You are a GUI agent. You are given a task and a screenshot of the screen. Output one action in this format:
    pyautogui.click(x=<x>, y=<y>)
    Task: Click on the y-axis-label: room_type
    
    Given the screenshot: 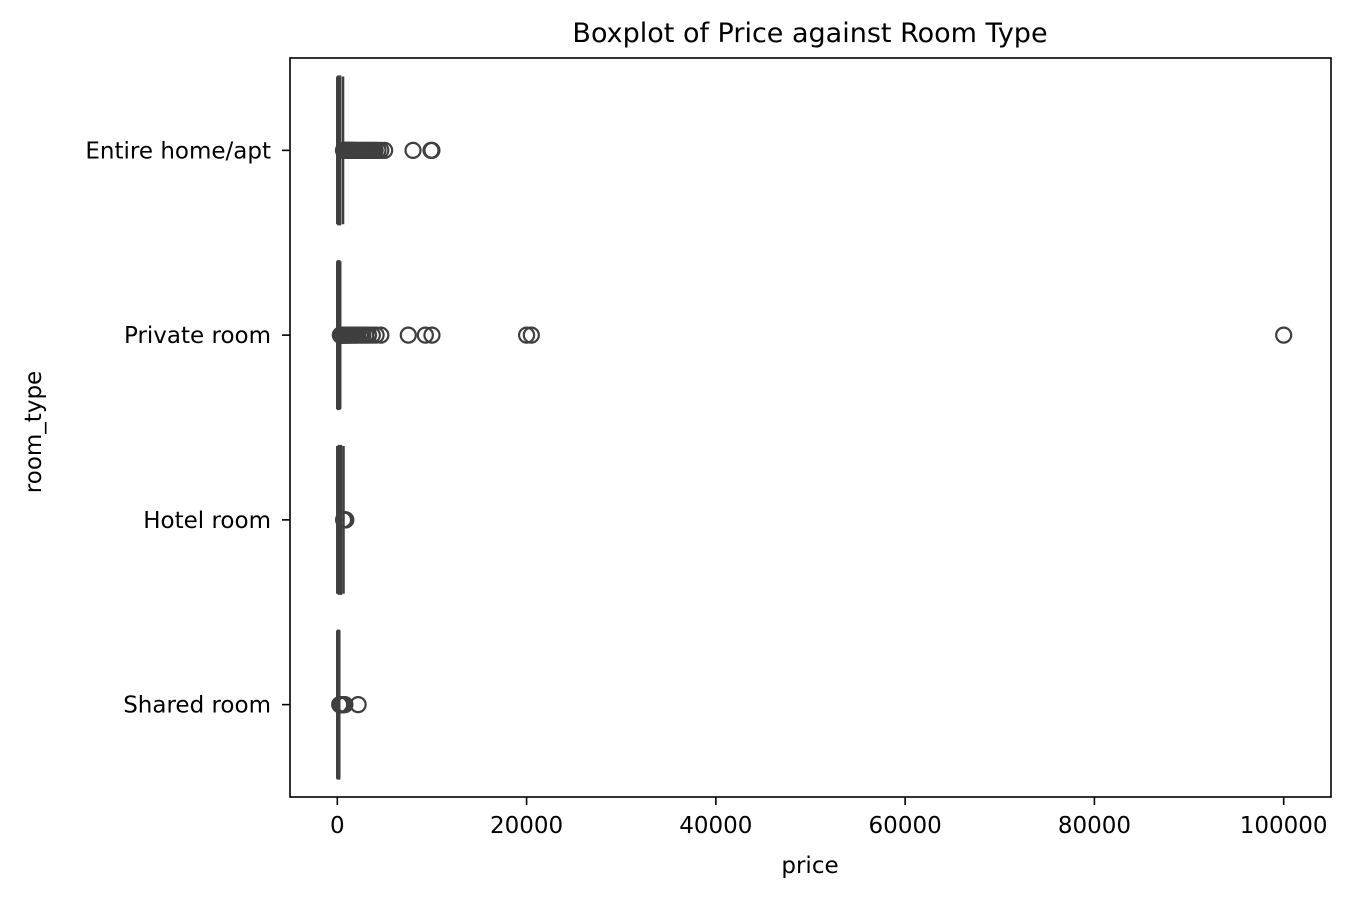 What is the action you would take?
    pyautogui.click(x=34, y=432)
    